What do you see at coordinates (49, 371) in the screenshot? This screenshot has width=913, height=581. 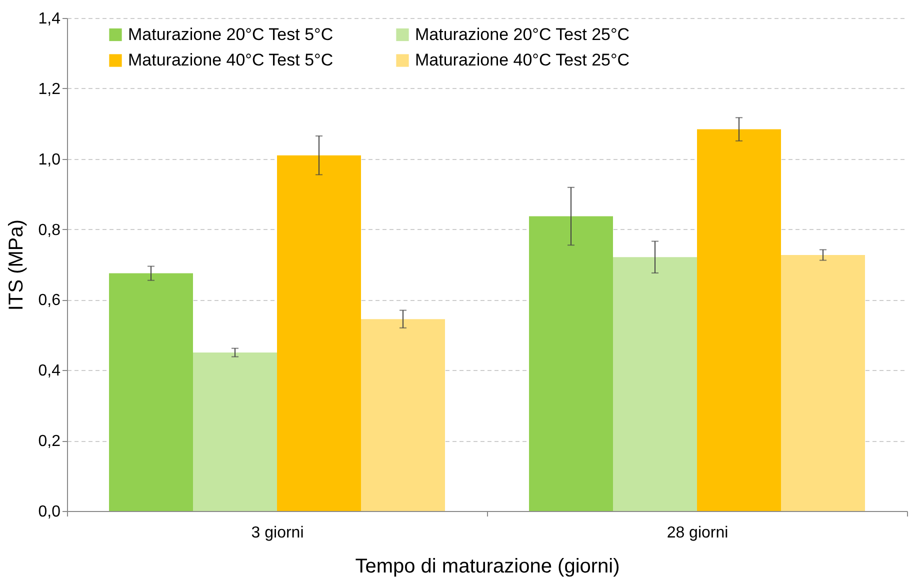 I see `y-tick-label: 0,4` at bounding box center [49, 371].